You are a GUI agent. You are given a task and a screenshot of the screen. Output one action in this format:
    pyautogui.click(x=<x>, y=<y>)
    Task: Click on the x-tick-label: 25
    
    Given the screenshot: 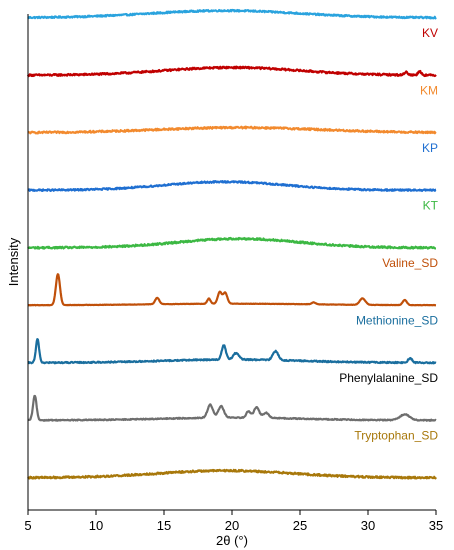 What is the action you would take?
    pyautogui.click(x=300, y=525)
    